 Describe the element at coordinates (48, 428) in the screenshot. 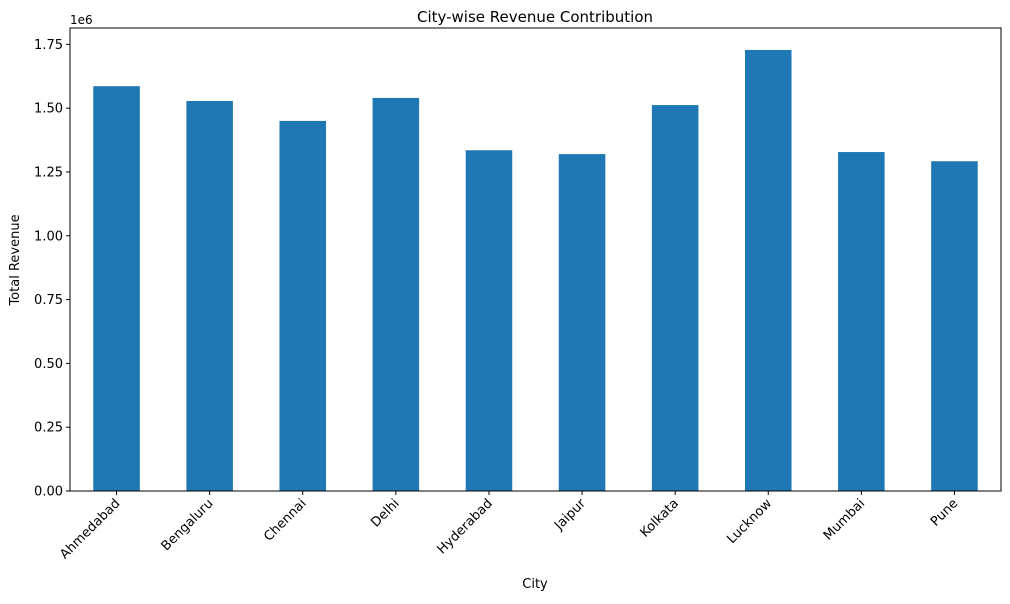

I see `y-tick-label: 0.25` at that location.